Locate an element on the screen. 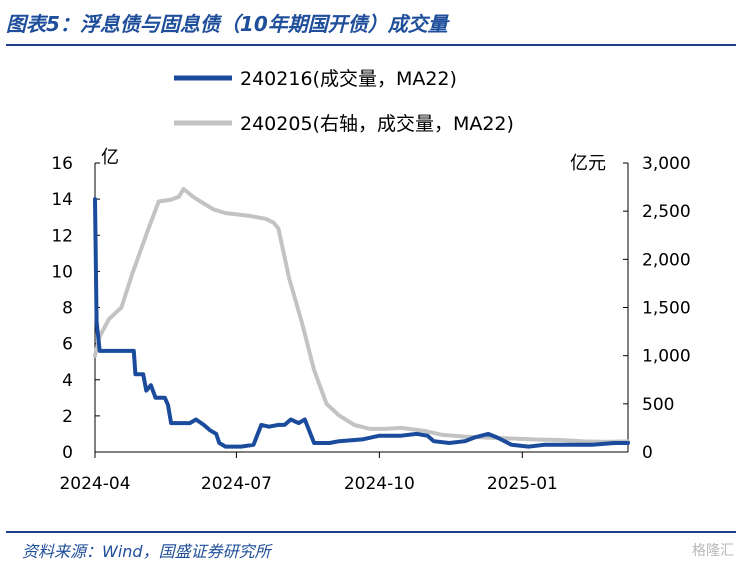 The height and width of the screenshot is (570, 742). left-tick-label: 14 is located at coordinates (62, 200).